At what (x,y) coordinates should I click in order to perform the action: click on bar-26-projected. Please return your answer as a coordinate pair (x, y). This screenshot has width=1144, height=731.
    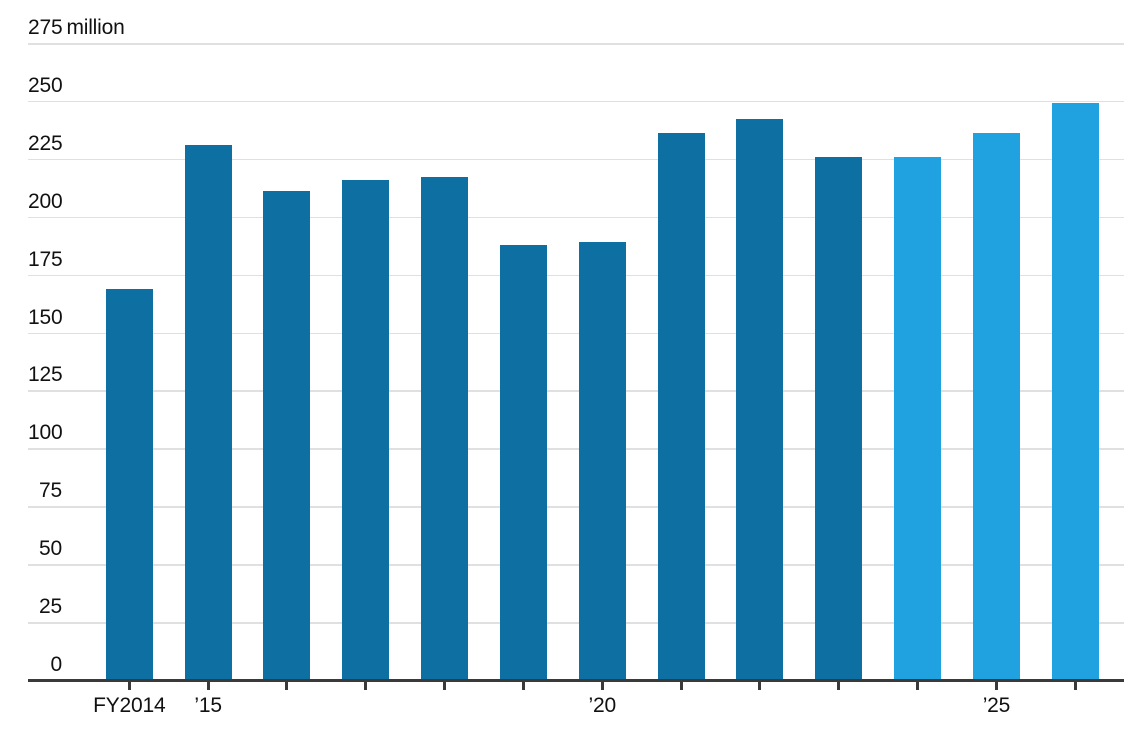
    Looking at the image, I should click on (1075, 391).